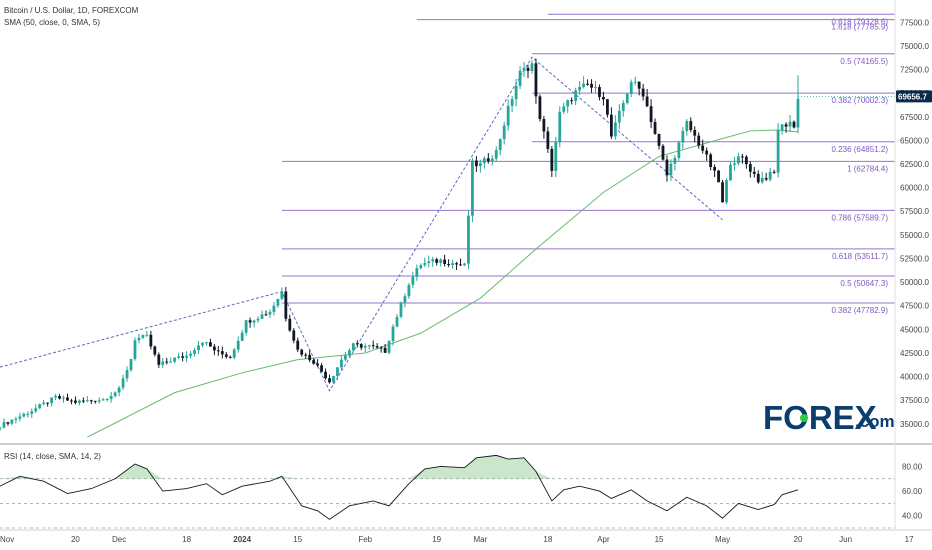  I want to click on forex-logo: FOREX .com, so click(829, 417).